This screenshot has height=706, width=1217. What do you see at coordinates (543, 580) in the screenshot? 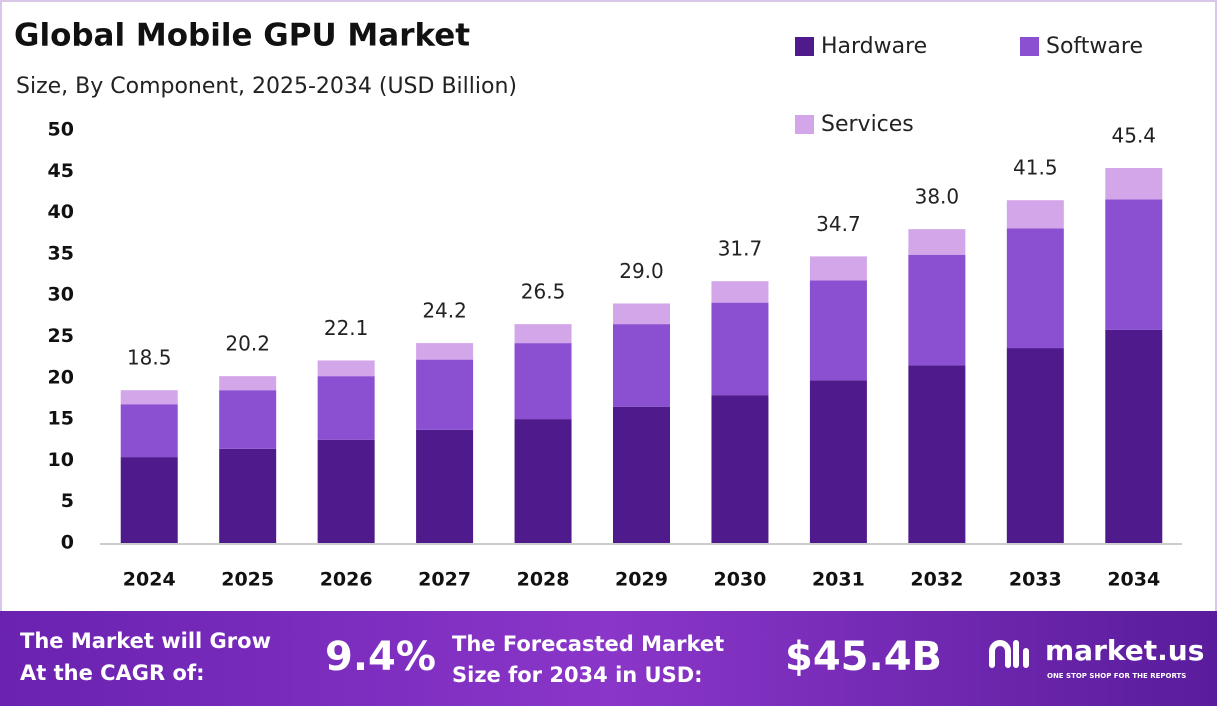
I see `x-tick-label: 2028` at bounding box center [543, 580].